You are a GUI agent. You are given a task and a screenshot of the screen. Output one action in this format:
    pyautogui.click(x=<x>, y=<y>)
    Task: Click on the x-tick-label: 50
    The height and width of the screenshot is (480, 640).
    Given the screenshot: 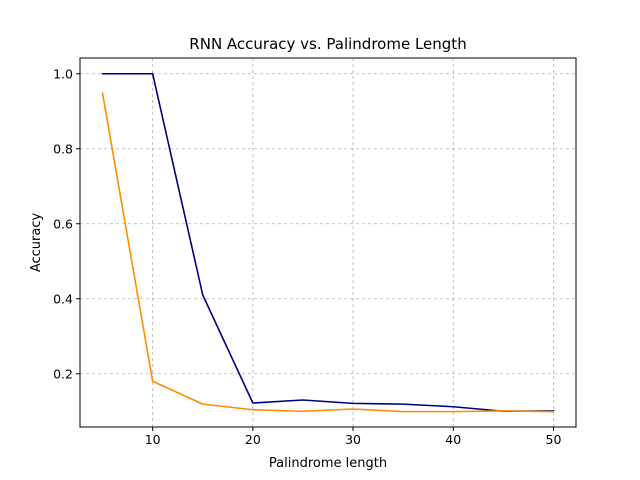 What is the action you would take?
    pyautogui.click(x=554, y=439)
    